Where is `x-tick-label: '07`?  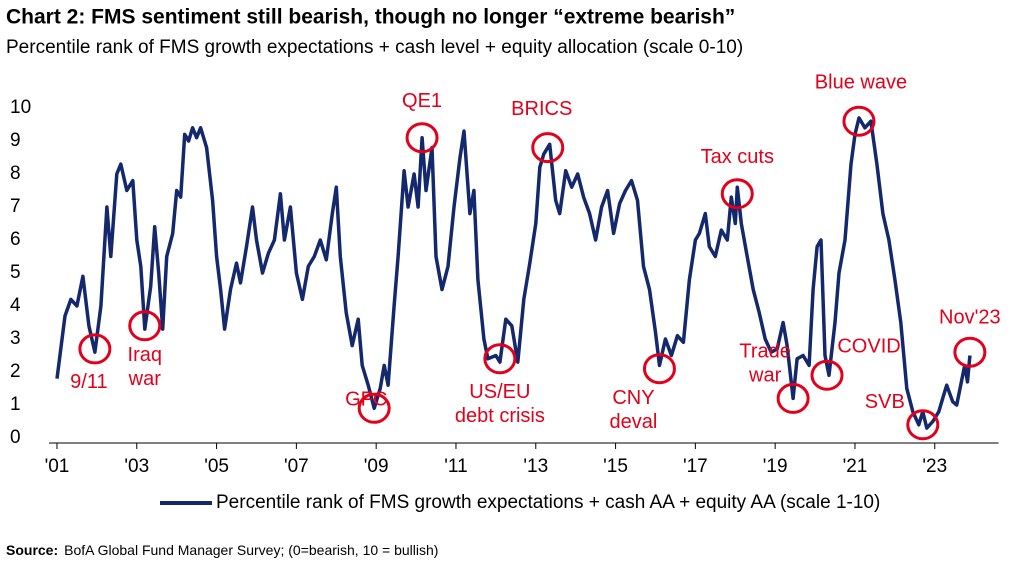
x-tick-label: '07 is located at coordinates (296, 466).